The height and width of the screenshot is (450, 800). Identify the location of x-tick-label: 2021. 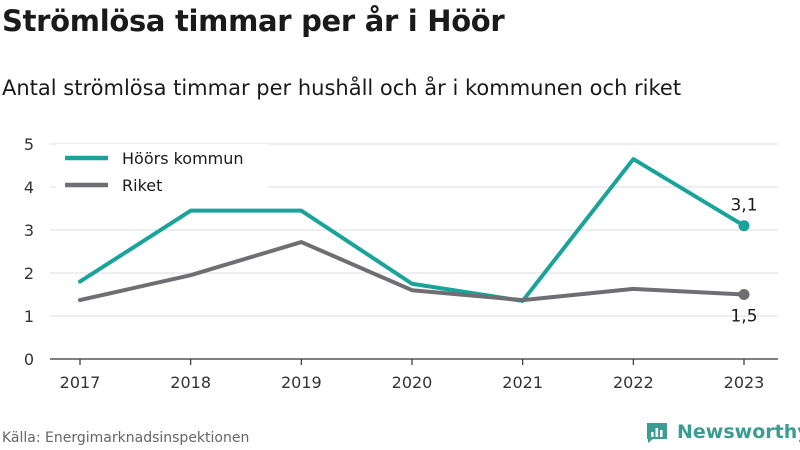
(522, 382).